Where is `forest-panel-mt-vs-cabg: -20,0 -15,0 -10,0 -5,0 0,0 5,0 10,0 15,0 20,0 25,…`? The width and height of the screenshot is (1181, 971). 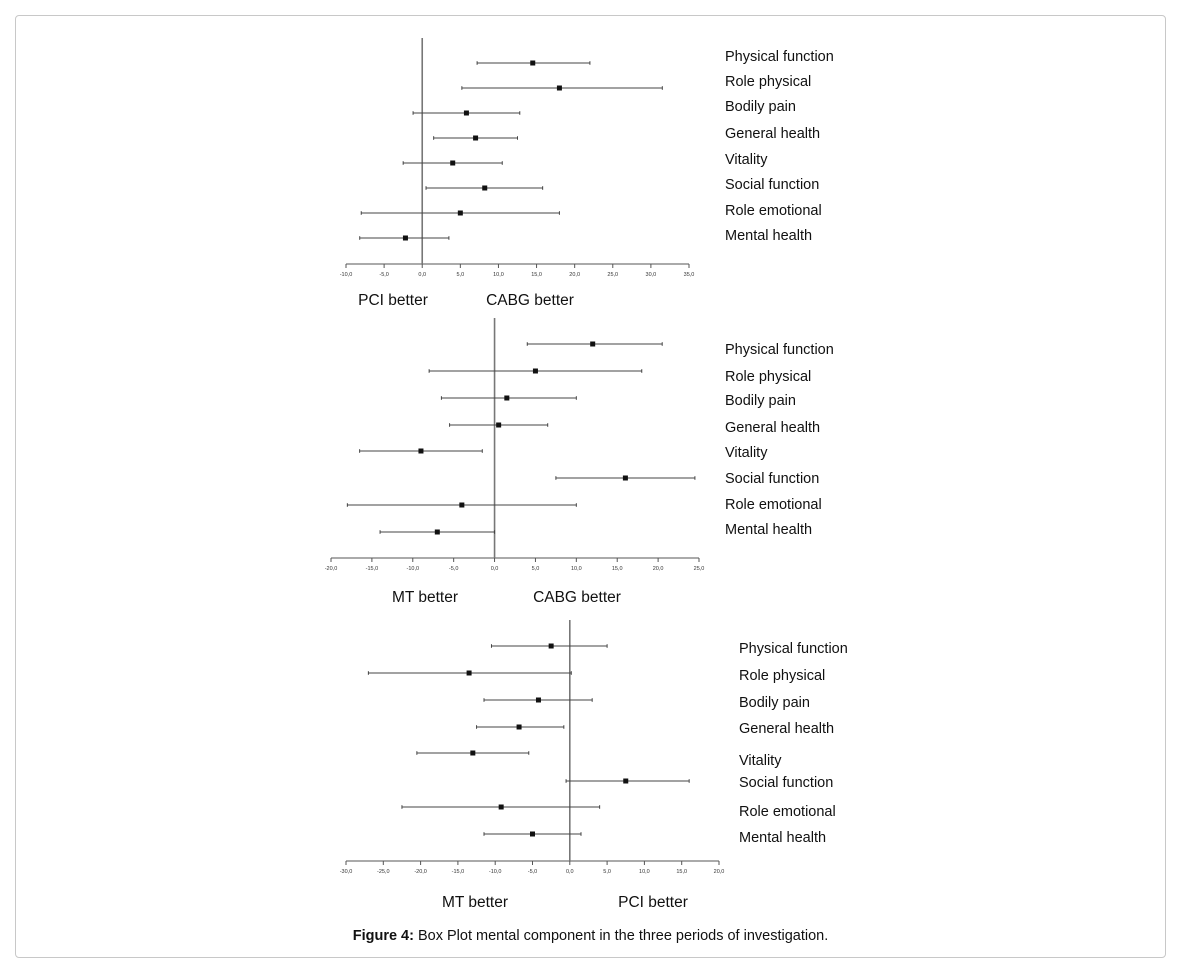 forest-panel-mt-vs-cabg: -20,0 -15,0 -10,0 -5,0 0,0 5,0 10,0 15,0 20,0 25,… is located at coordinates (579, 462).